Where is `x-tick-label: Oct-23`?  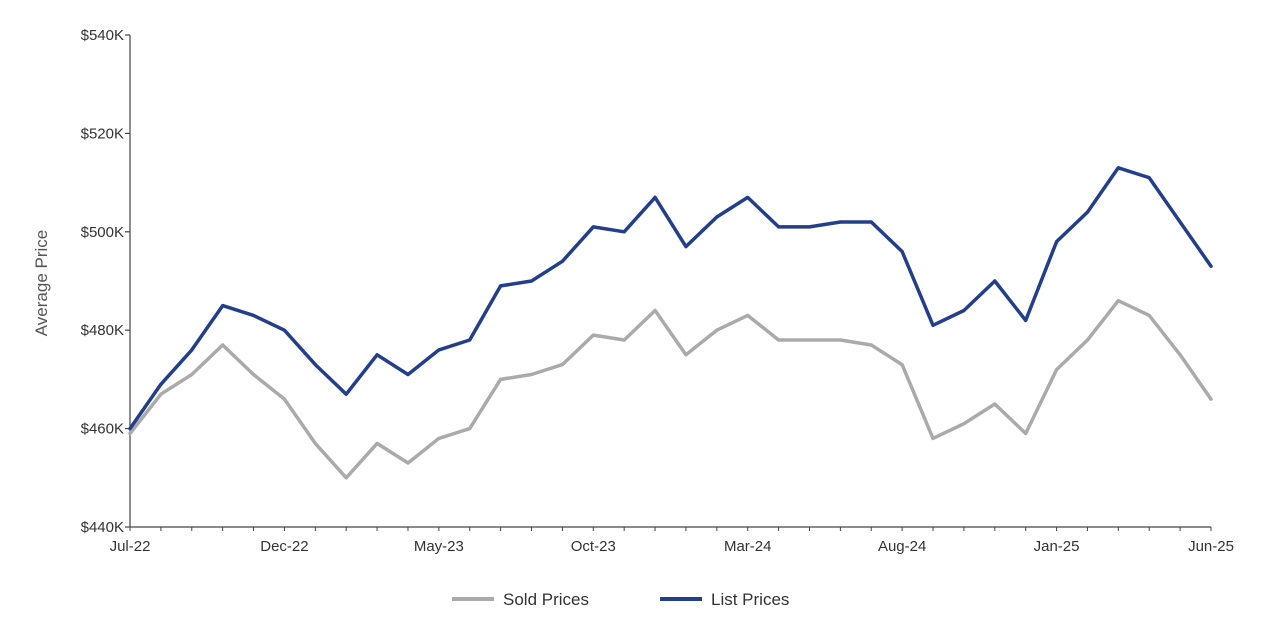 x-tick-label: Oct-23 is located at coordinates (593, 546).